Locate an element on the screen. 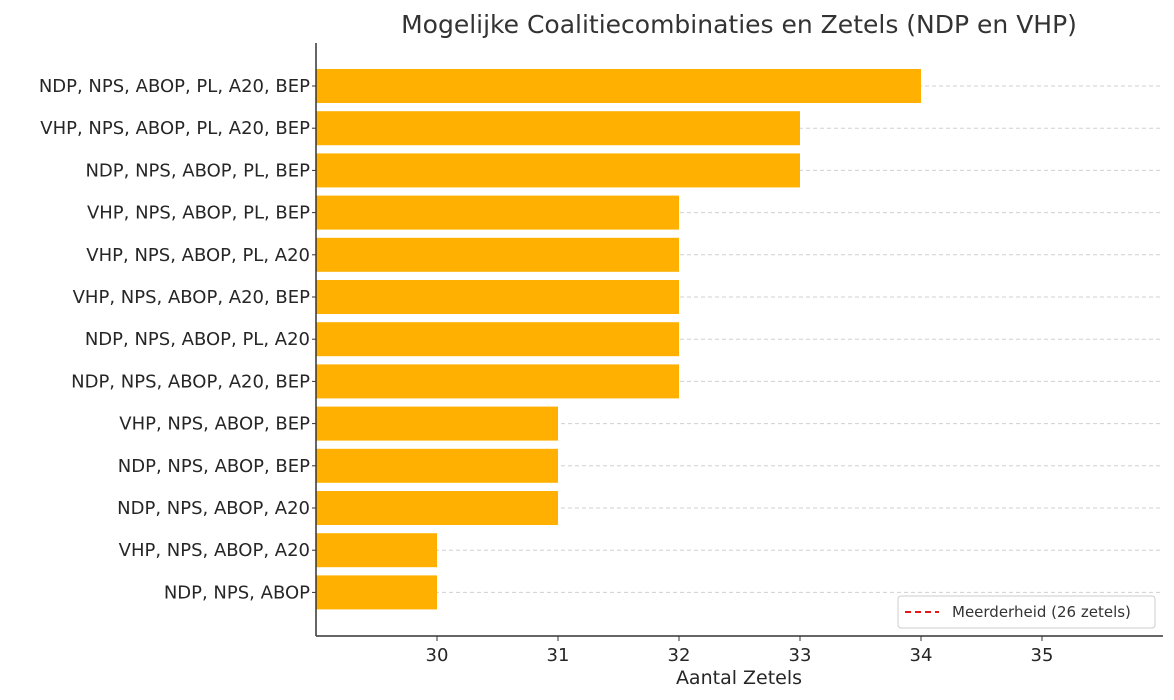 This screenshot has height=700, width=1174. x-tick-label: 30 is located at coordinates (437, 655).